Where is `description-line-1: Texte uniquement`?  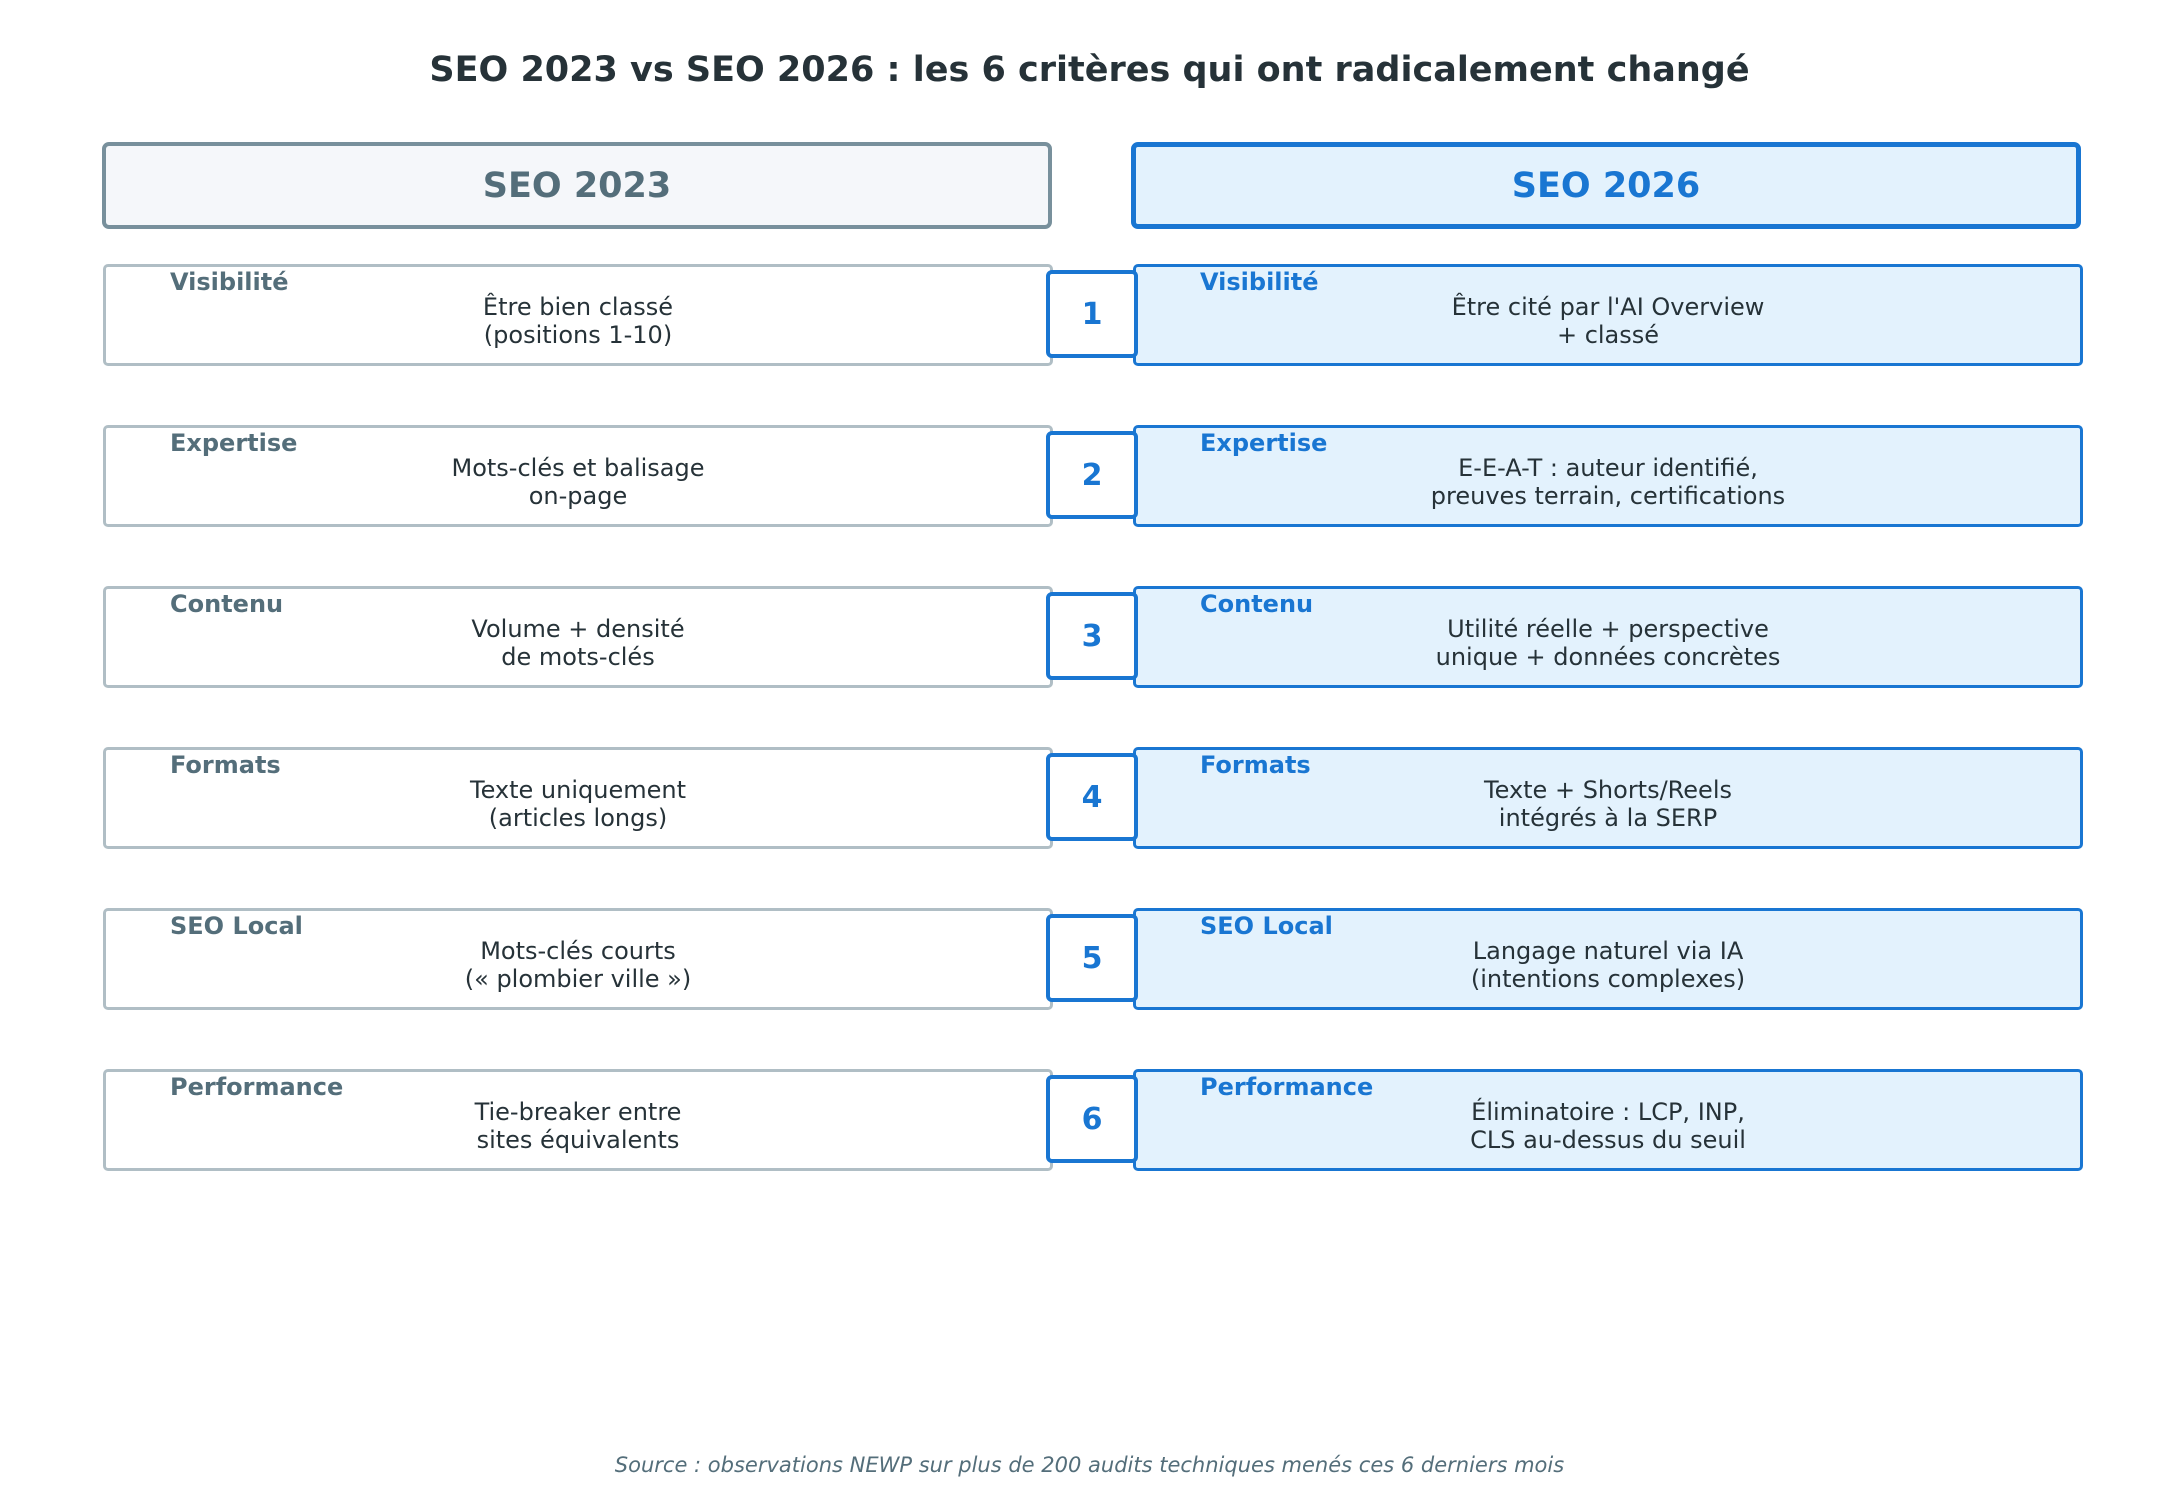
description-line-1: Texte uniquement is located at coordinates (578, 790).